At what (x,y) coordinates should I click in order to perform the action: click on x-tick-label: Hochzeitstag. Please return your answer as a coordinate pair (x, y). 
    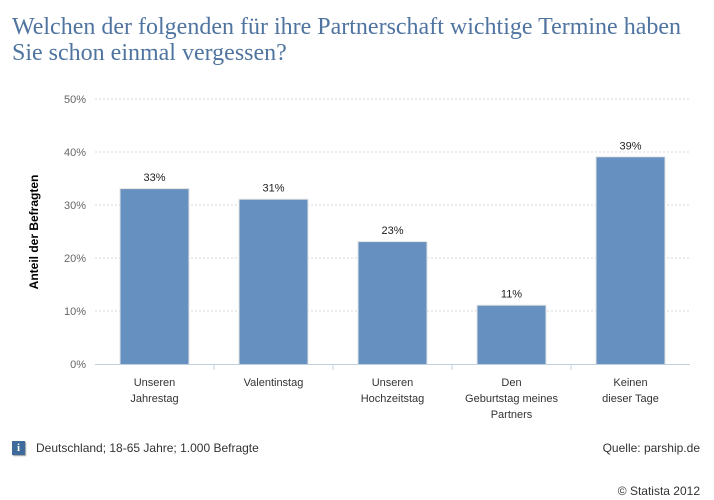
    Looking at the image, I should click on (393, 399).